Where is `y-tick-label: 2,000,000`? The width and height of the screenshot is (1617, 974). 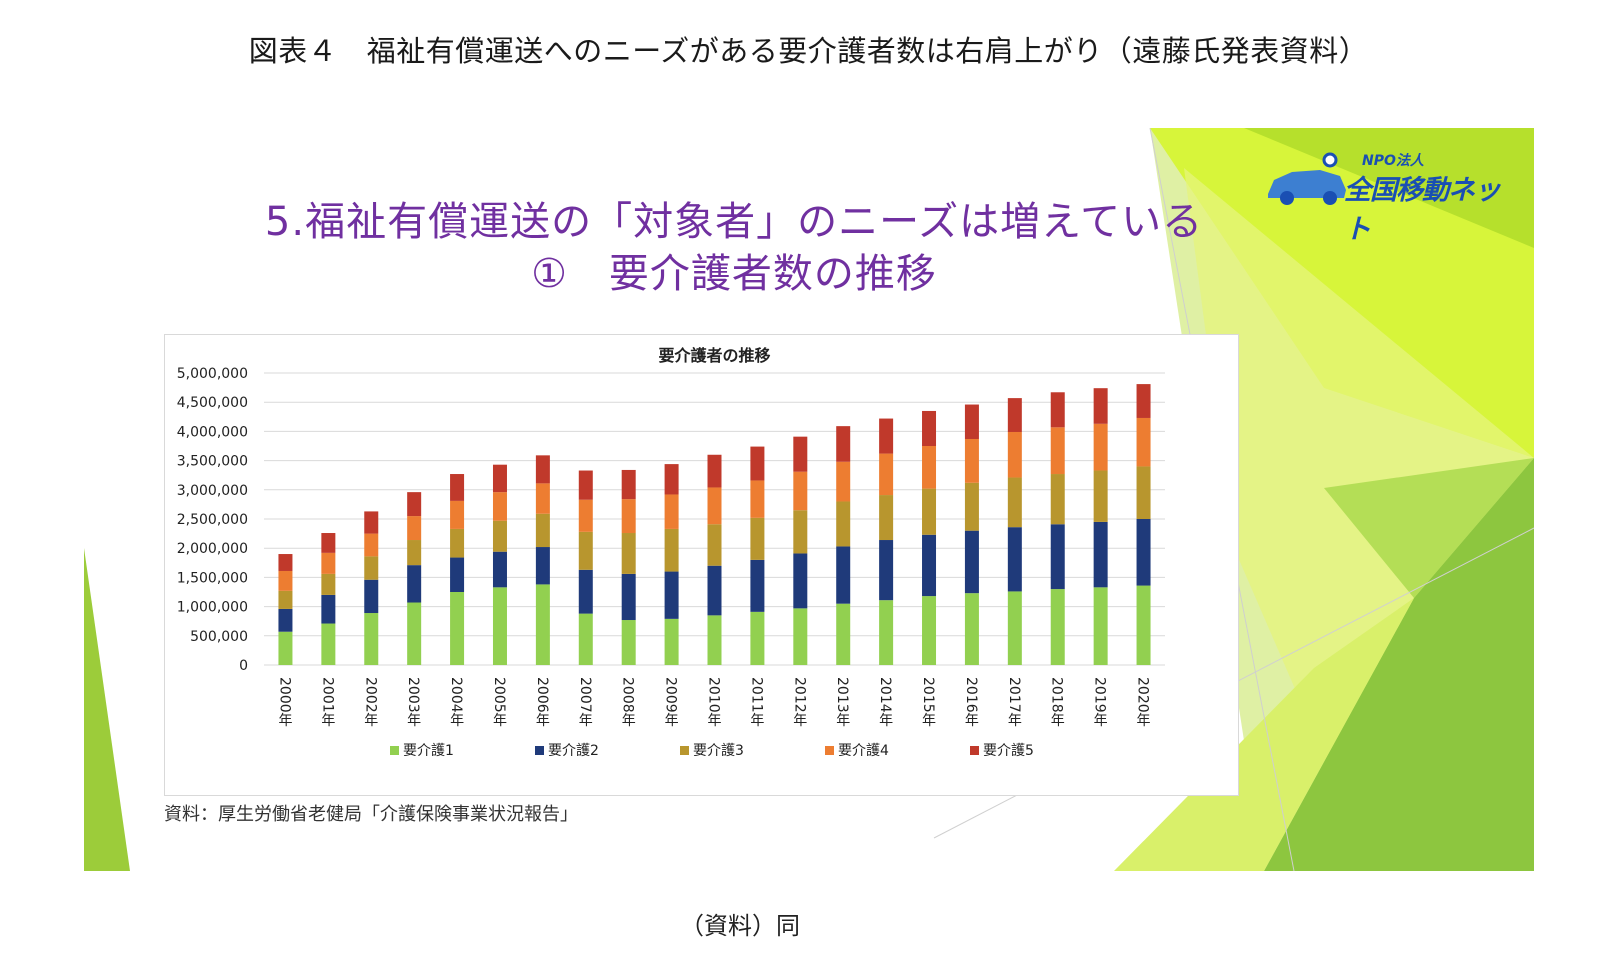
y-tick-label: 2,000,000 is located at coordinates (212, 549).